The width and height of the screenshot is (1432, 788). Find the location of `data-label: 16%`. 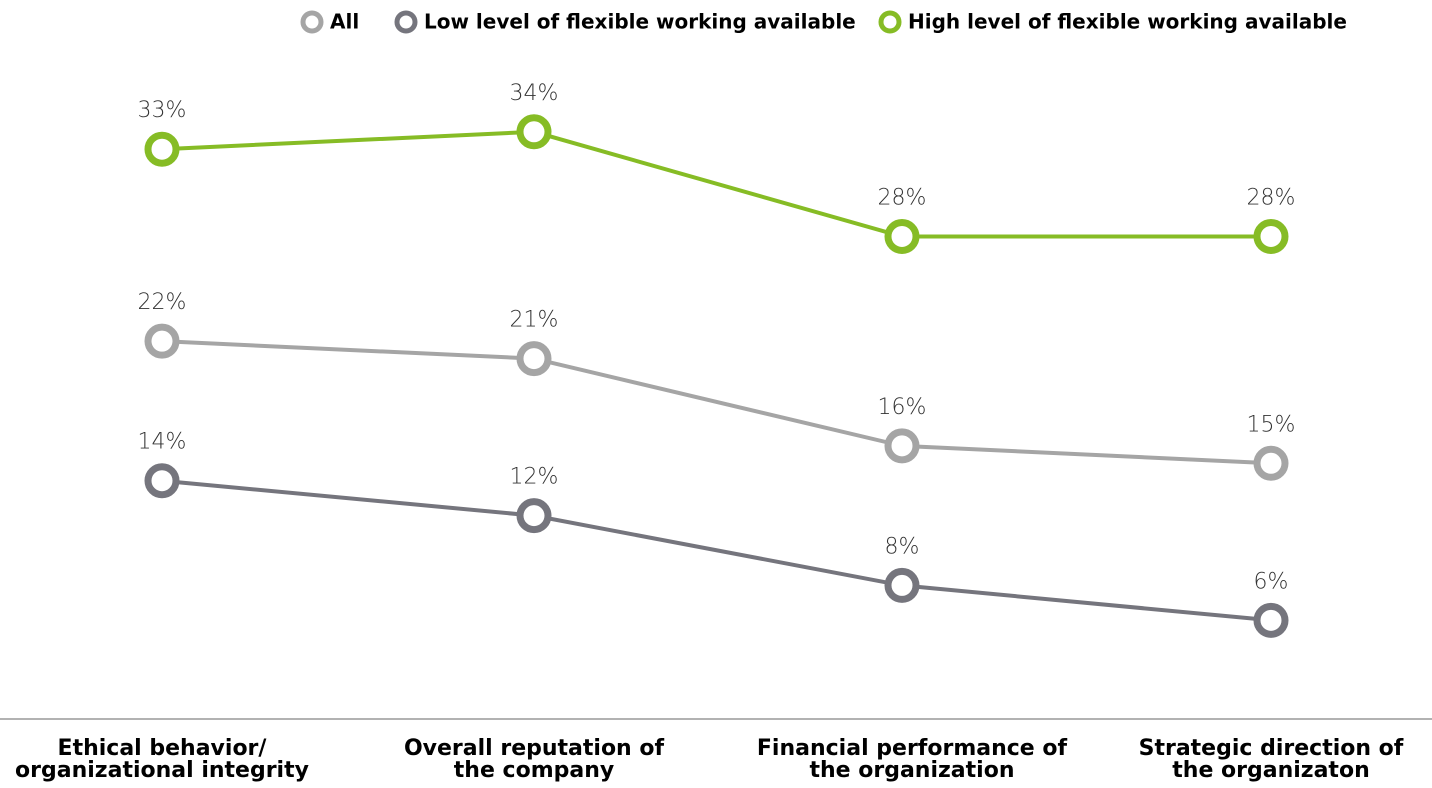

data-label: 16% is located at coordinates (902, 407).